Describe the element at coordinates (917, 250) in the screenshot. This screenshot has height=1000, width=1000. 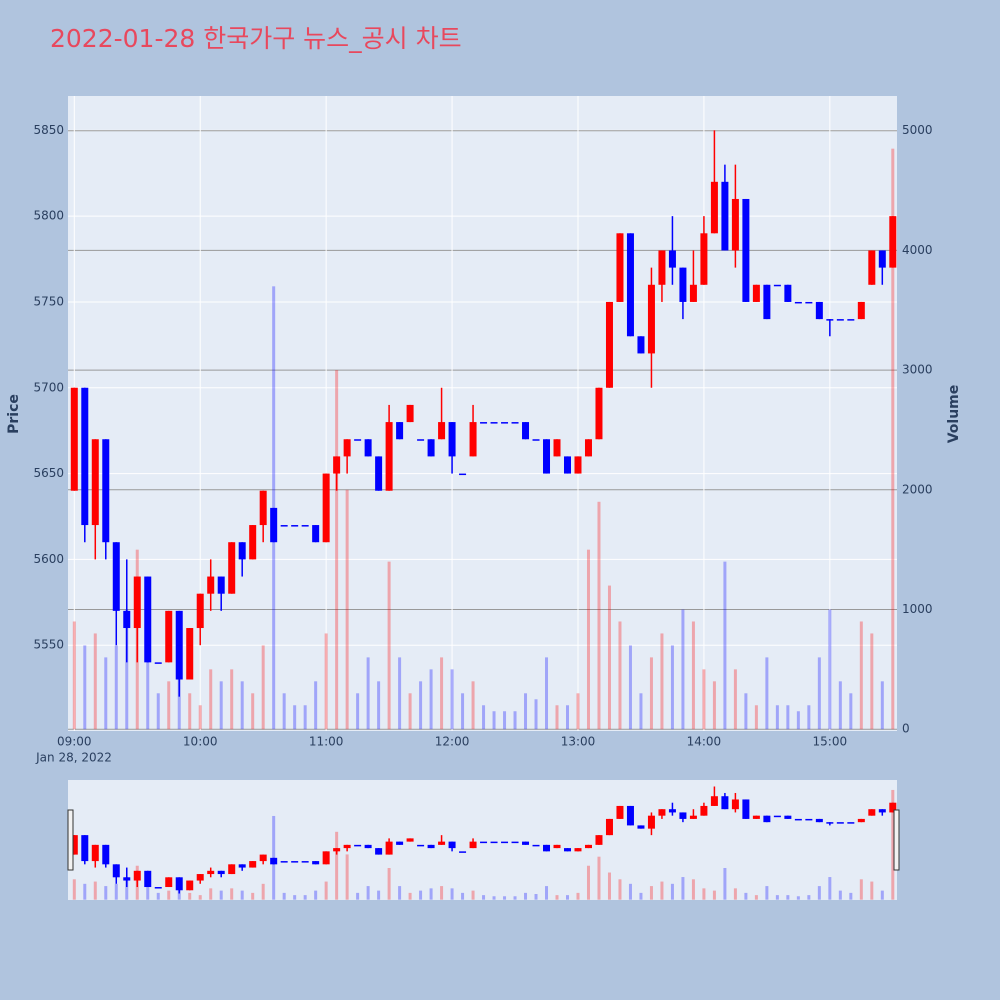
I see `y2-tick-label: 4000` at that location.